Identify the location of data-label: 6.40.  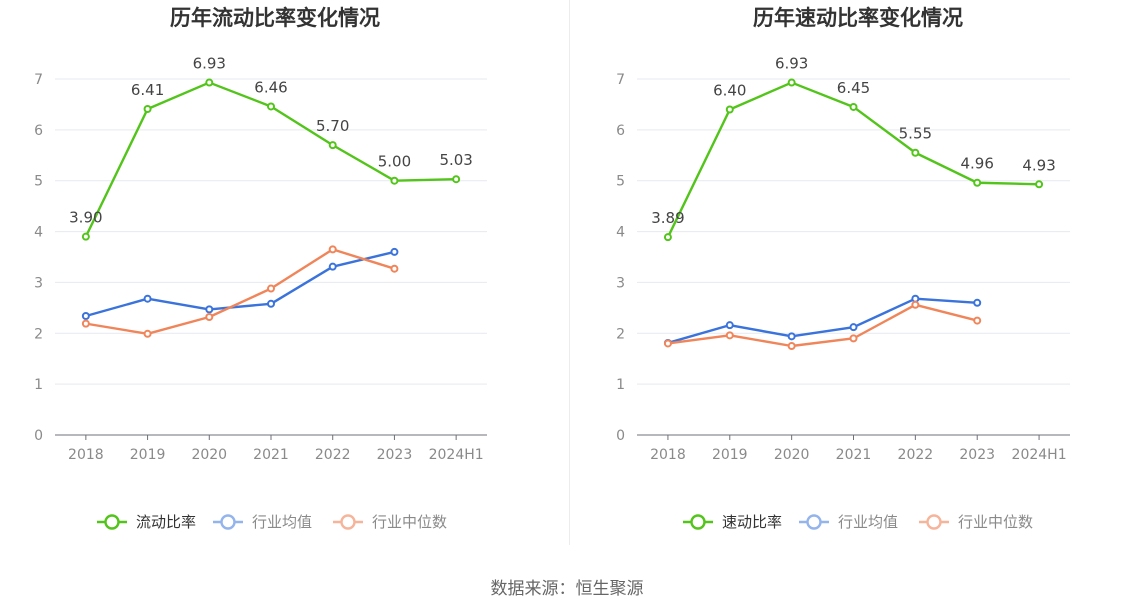
(729, 91).